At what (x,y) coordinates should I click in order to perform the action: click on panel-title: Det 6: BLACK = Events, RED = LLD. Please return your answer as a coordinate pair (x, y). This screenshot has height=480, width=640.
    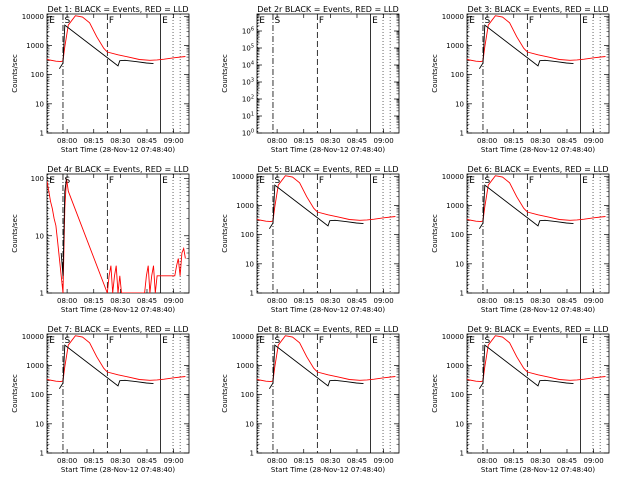
    Looking at the image, I should click on (538, 169).